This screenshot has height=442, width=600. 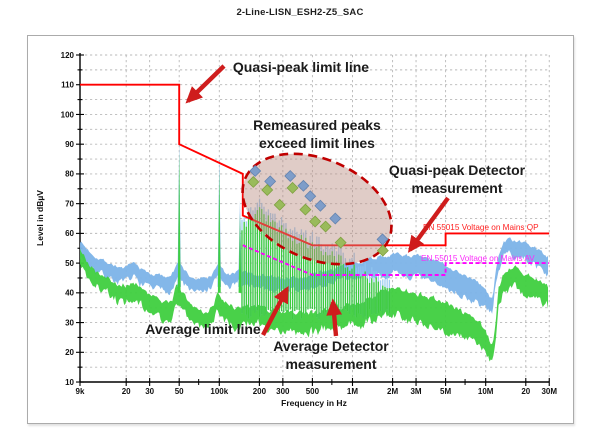 What do you see at coordinates (205, 84) in the screenshot?
I see `arrow-to-qp-limit` at bounding box center [205, 84].